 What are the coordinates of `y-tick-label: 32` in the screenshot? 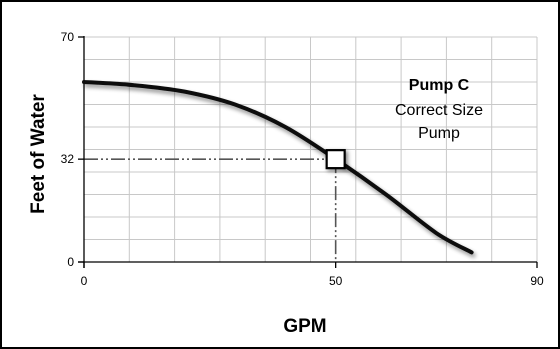 It's located at (68, 159).